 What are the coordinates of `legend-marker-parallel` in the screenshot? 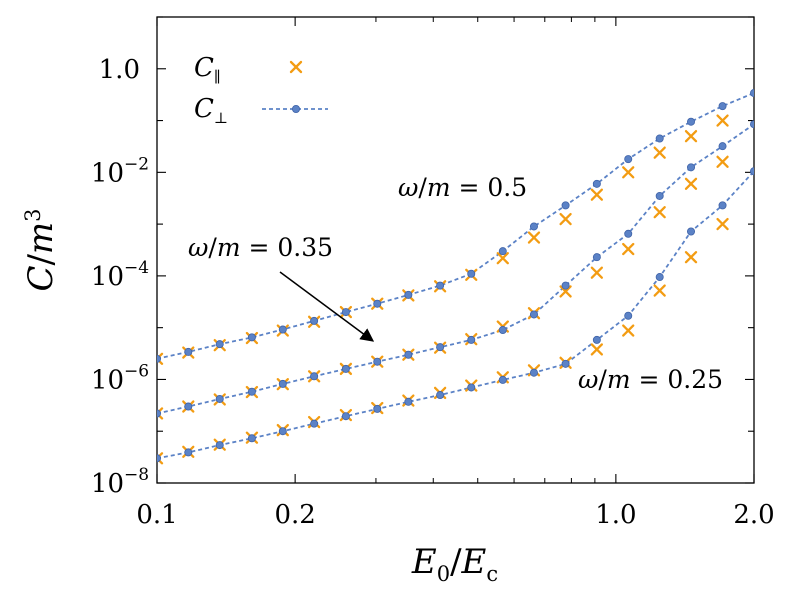 It's located at (296, 67).